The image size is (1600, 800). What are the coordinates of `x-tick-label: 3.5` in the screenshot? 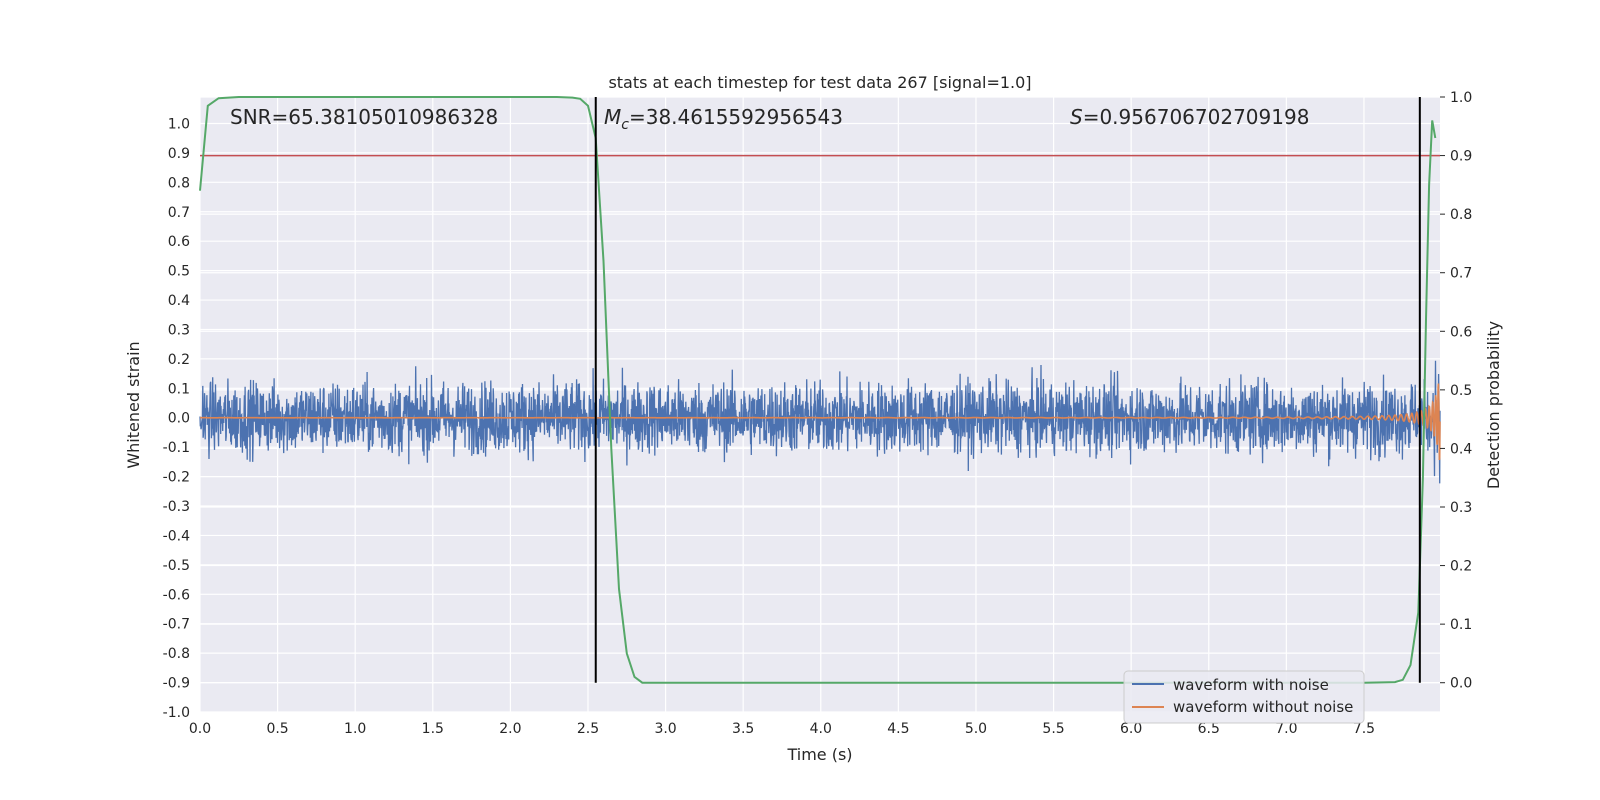 It's located at (743, 729).